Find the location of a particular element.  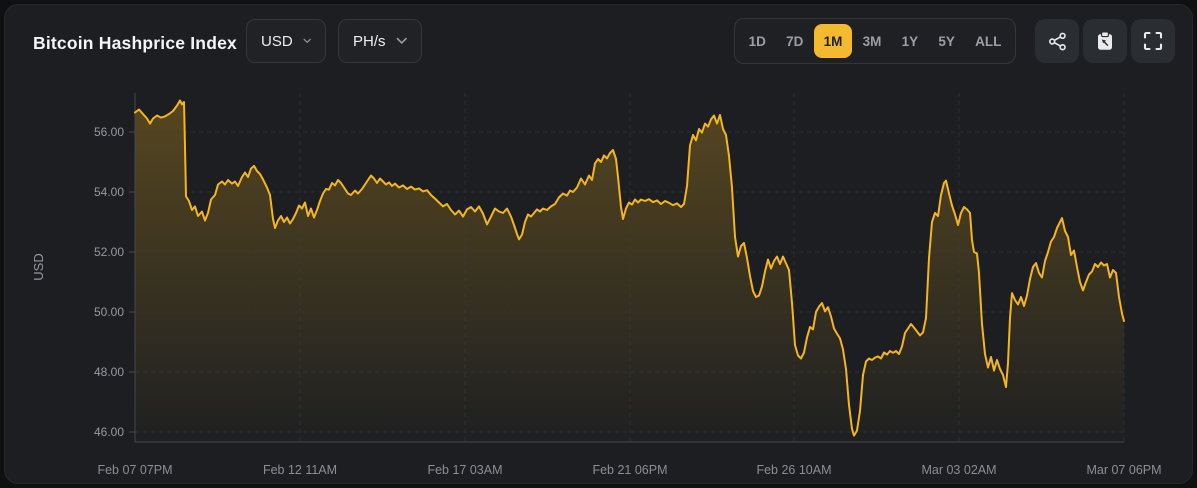

x-tick-label: Feb 12 11AM is located at coordinates (300, 470).